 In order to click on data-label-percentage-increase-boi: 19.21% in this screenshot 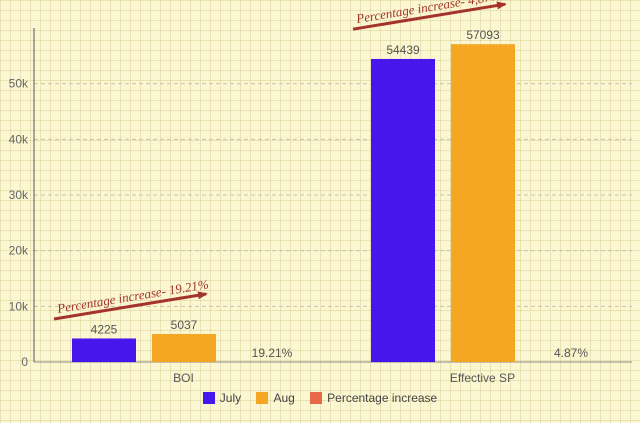, I will do `click(272, 353)`.